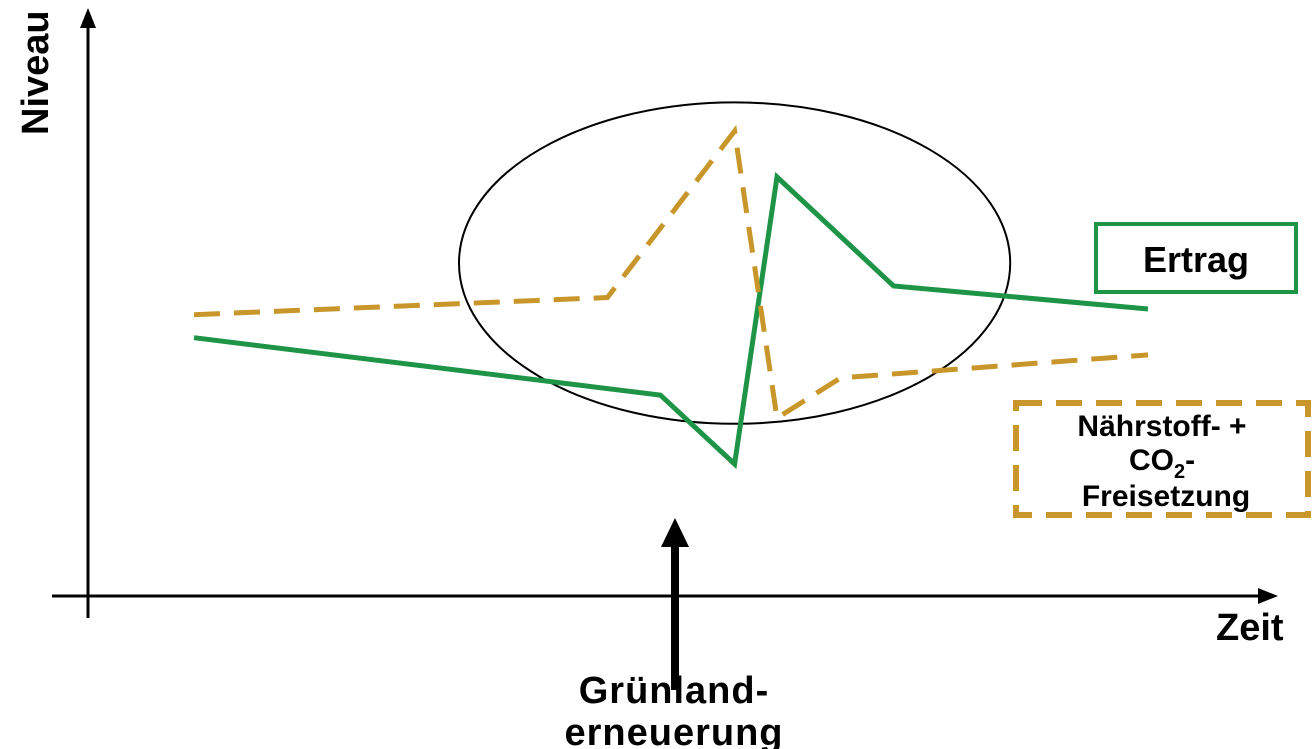  Describe the element at coordinates (1190, 460) in the screenshot. I see `legend-hyphen: -` at that location.